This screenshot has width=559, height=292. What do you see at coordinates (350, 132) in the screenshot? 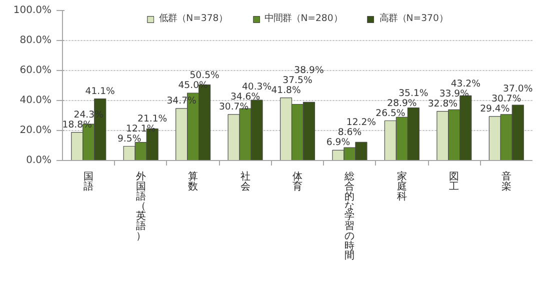
I see `data-label: 8.6%` at bounding box center [350, 132].